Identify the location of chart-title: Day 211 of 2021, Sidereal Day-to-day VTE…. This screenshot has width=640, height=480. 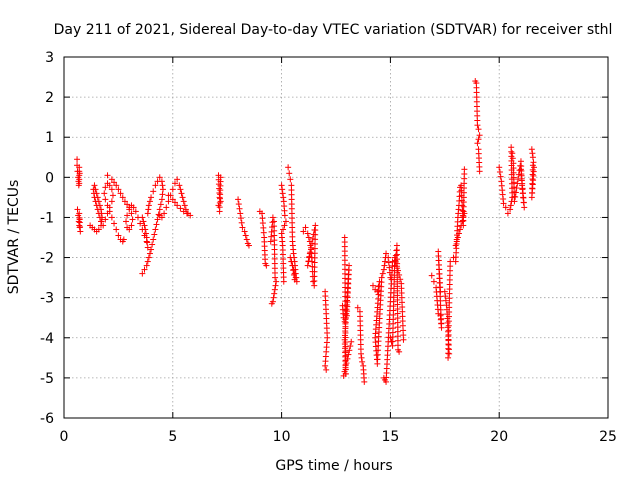
(333, 30).